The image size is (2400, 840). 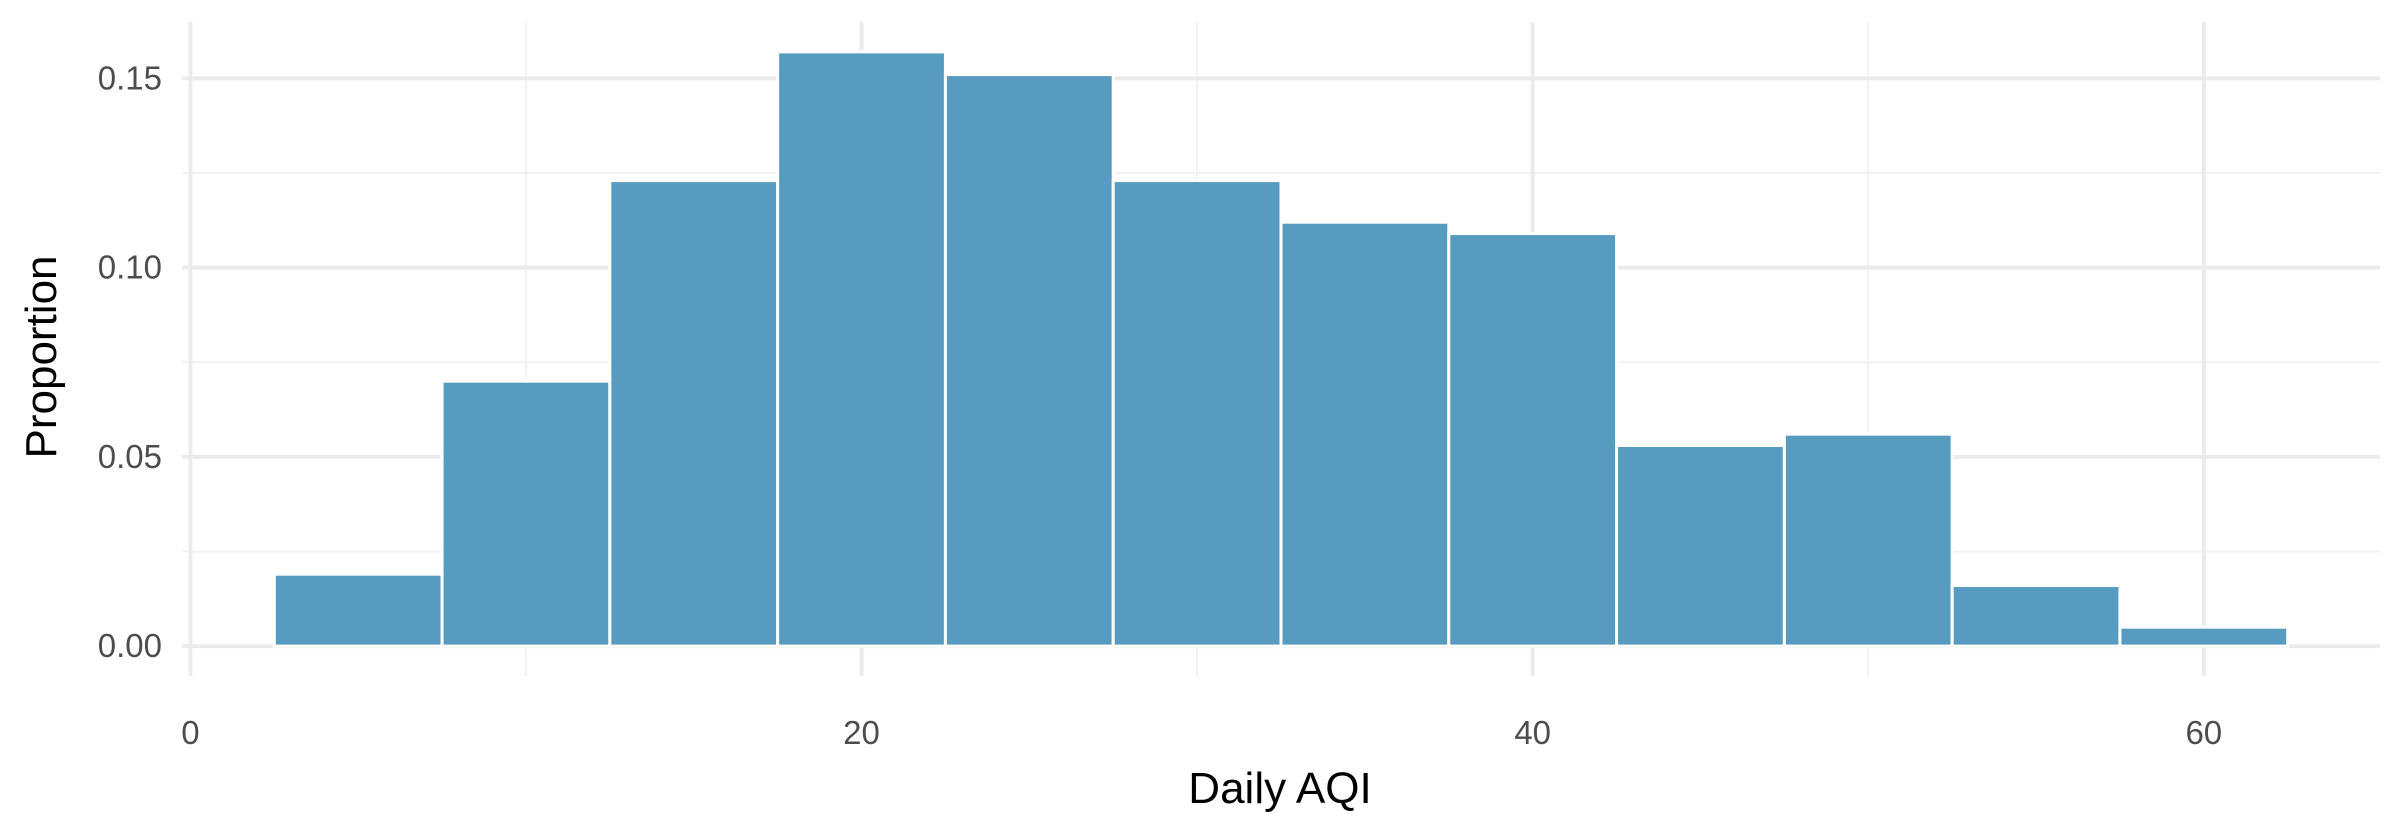 What do you see at coordinates (190, 732) in the screenshot?
I see `x-tick-label: 0` at bounding box center [190, 732].